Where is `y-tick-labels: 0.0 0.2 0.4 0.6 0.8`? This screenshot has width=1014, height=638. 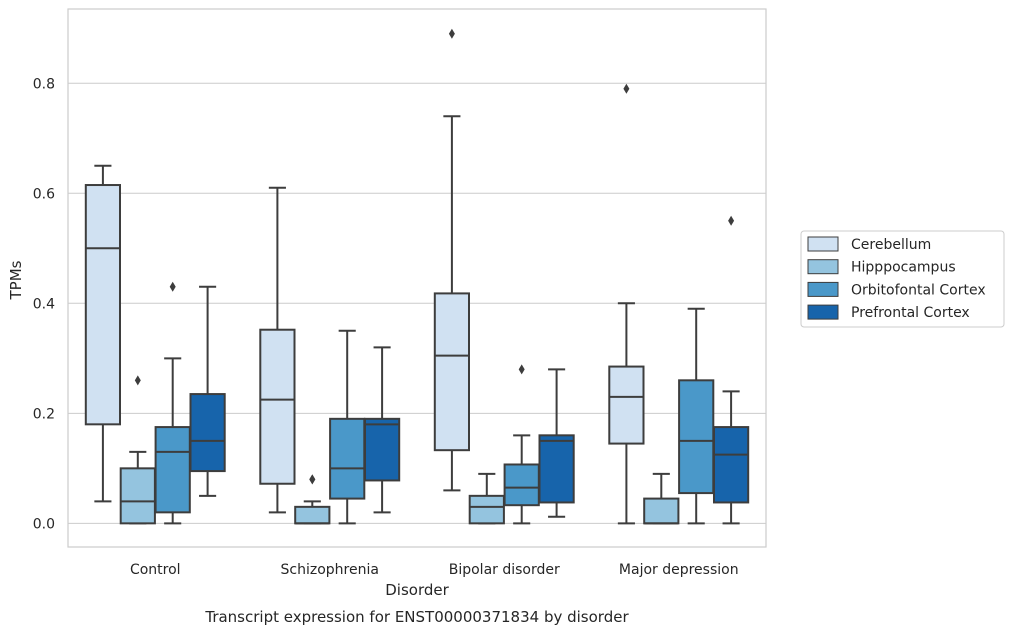 y-tick-labels: 0.0 0.2 0.4 0.6 0.8 is located at coordinates (44, 304).